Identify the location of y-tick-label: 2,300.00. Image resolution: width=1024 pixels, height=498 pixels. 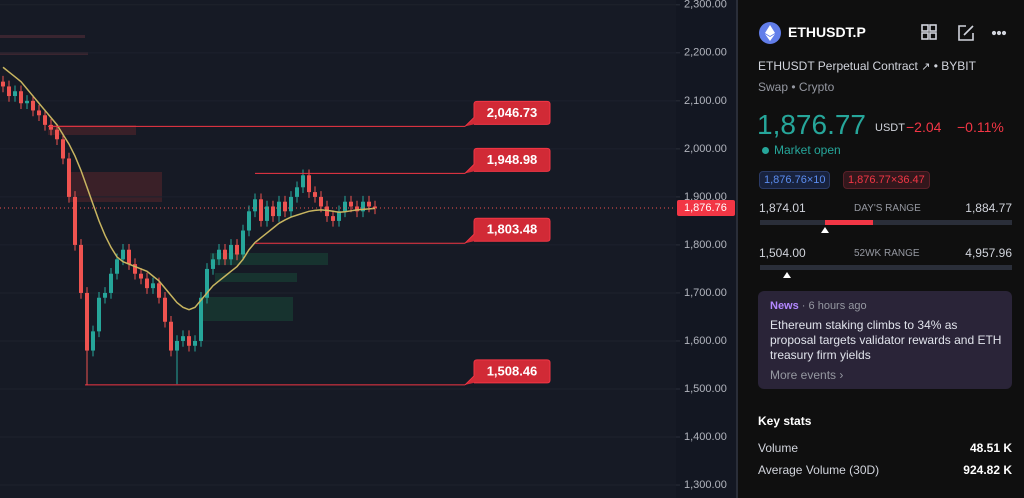
(705, 5).